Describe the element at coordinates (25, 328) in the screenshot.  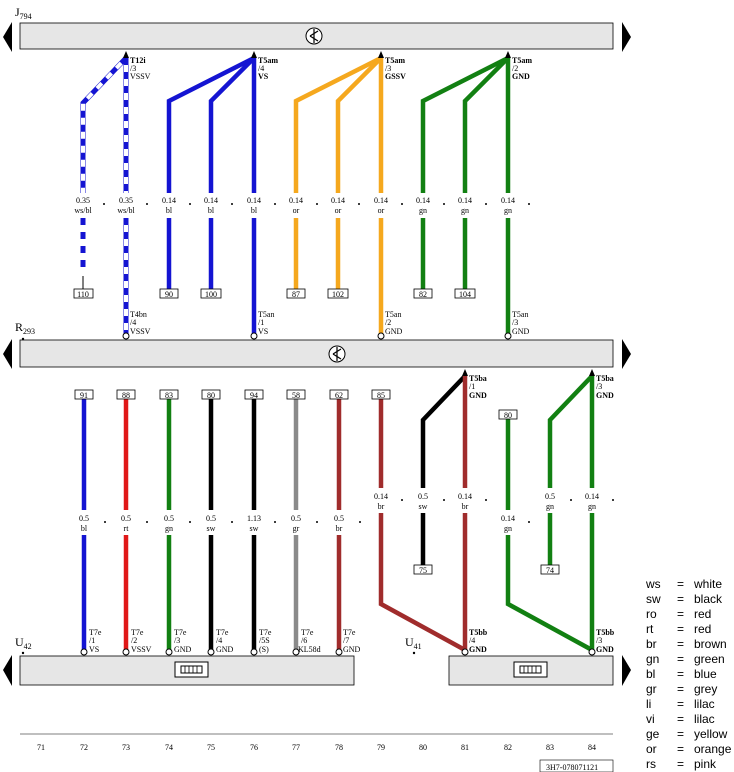
I see `label-r293: R293` at that location.